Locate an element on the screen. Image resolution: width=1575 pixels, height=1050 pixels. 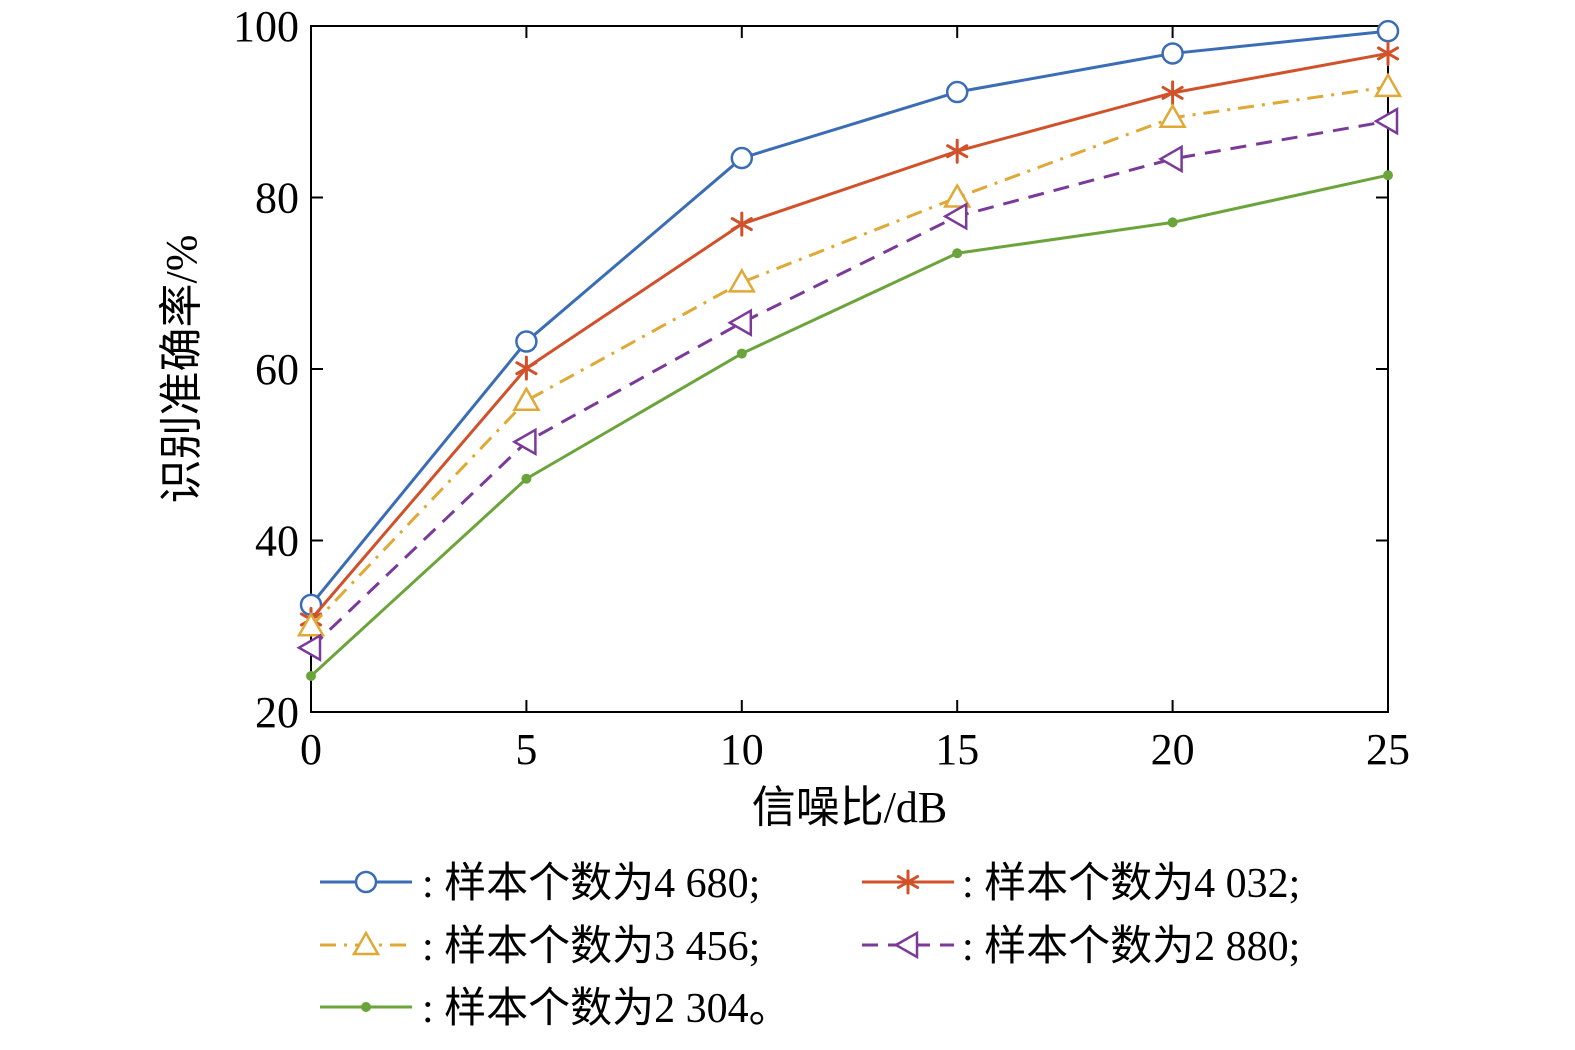
x-tick-label: 0 is located at coordinates (311, 749).